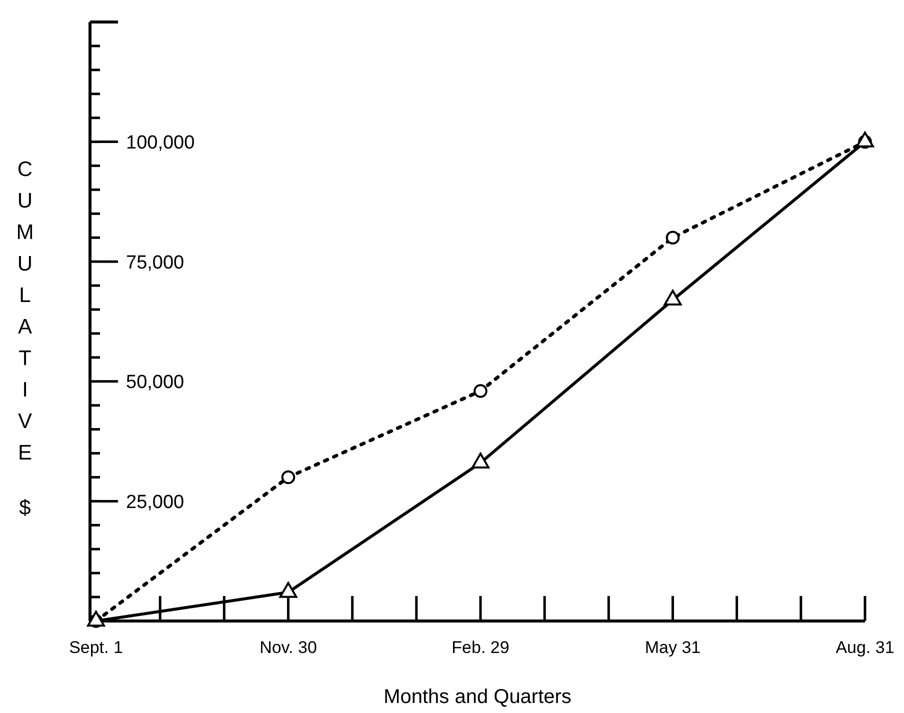 The width and height of the screenshot is (904, 713). What do you see at coordinates (478, 697) in the screenshot?
I see `x-axis-title: Months and Quarters` at bounding box center [478, 697].